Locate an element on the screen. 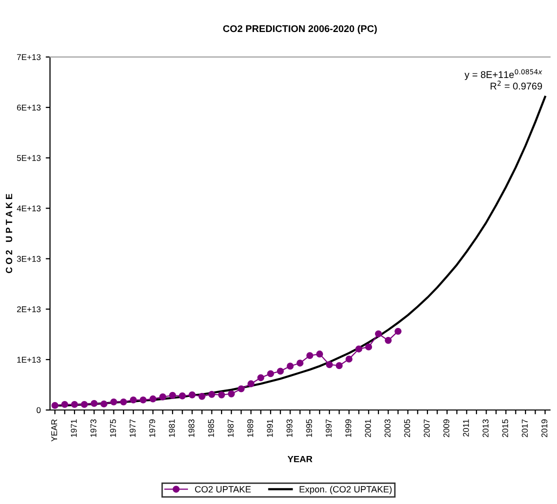 The height and width of the screenshot is (504, 557). x-tick-label: 1993 is located at coordinates (289, 428).